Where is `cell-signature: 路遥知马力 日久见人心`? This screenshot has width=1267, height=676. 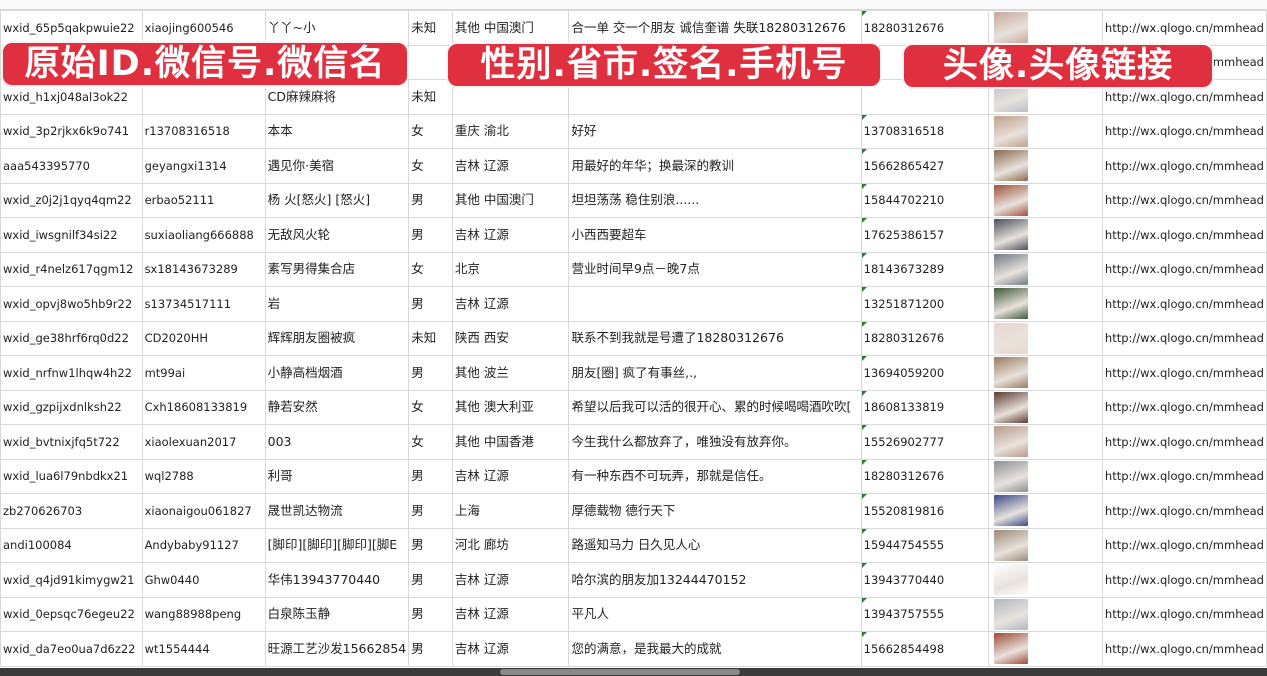
cell-signature: 路遥知马力 日久见人心 is located at coordinates (715, 545).